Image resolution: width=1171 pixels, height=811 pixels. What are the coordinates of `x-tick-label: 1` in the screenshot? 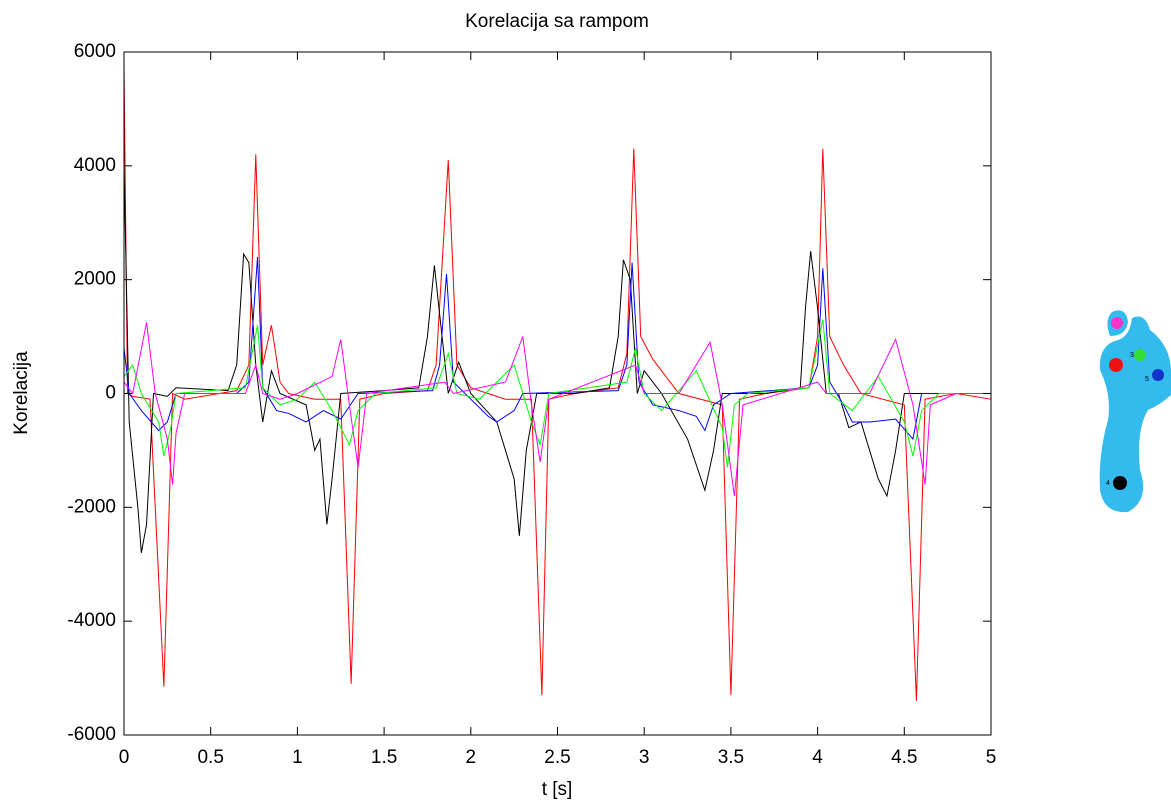 It's located at (297, 757).